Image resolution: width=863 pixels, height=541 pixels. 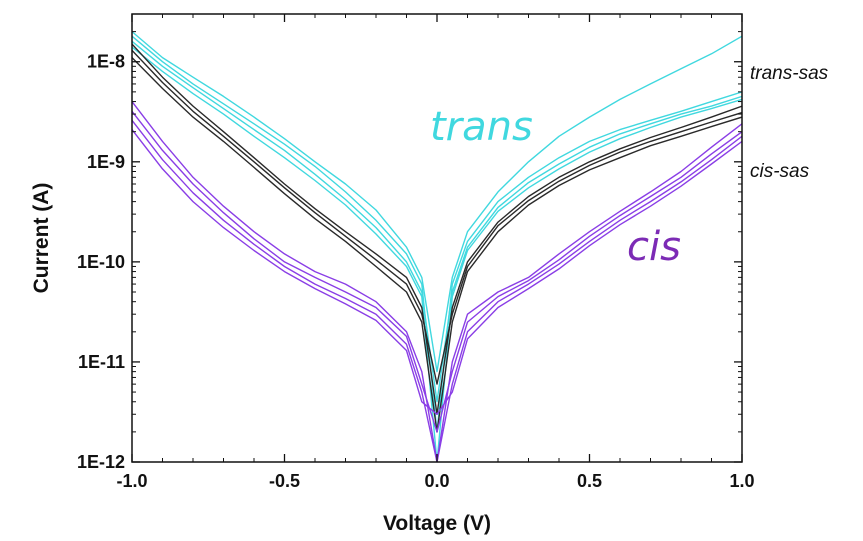 What do you see at coordinates (741, 481) in the screenshot?
I see `x-tick-label: 1.0` at bounding box center [741, 481].